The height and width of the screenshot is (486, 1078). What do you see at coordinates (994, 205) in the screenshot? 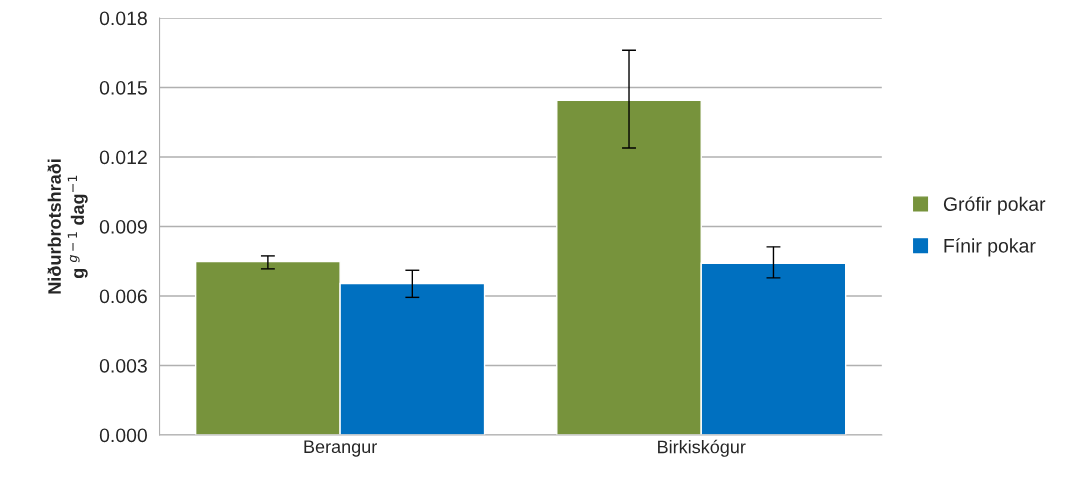
I see `legend-label: Grófir pokar` at bounding box center [994, 205].